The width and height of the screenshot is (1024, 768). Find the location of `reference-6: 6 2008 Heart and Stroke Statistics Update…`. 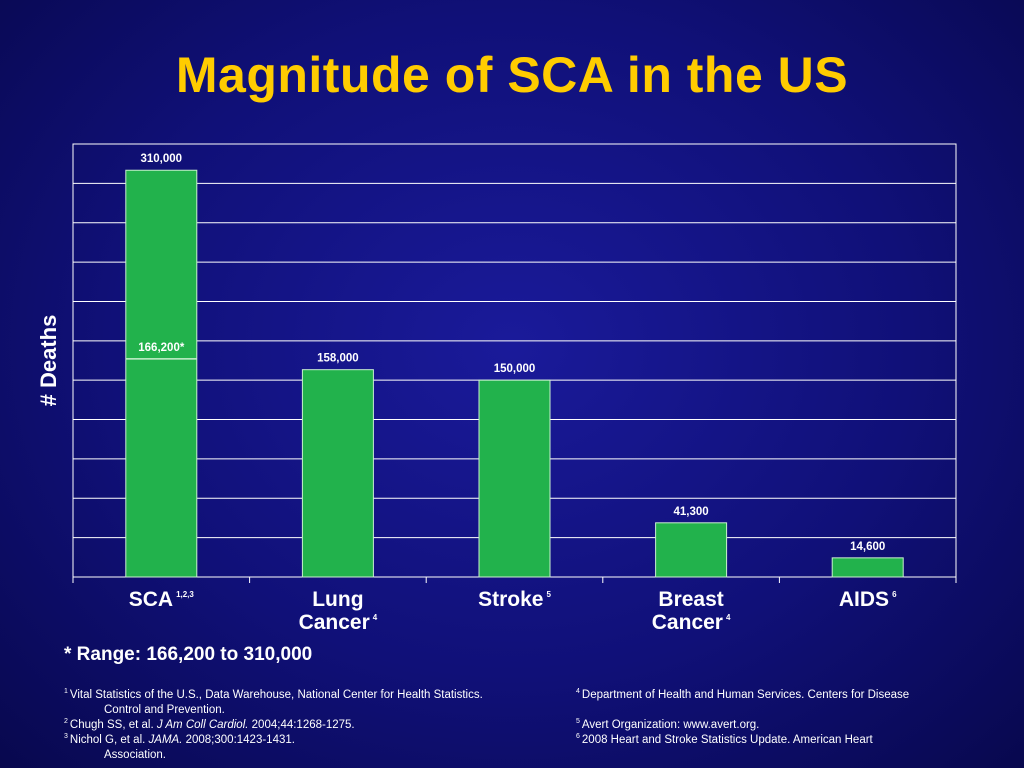

reference-6: 6 2008 Heart and Stroke Statistics Update… is located at coordinates (724, 739).